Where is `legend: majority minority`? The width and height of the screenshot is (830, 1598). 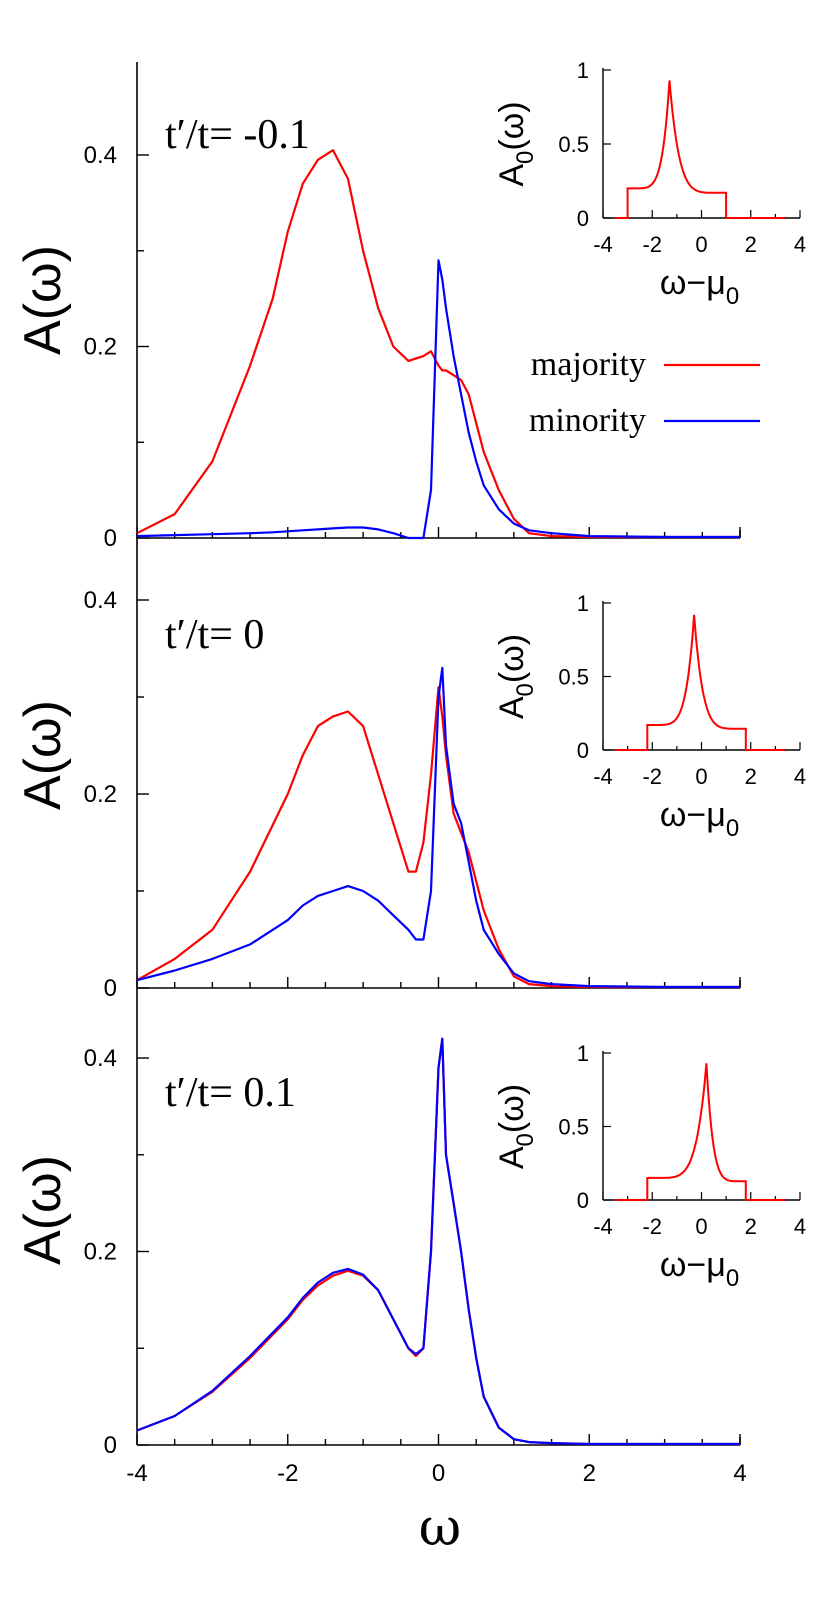 legend: majority minority is located at coordinates (644, 392).